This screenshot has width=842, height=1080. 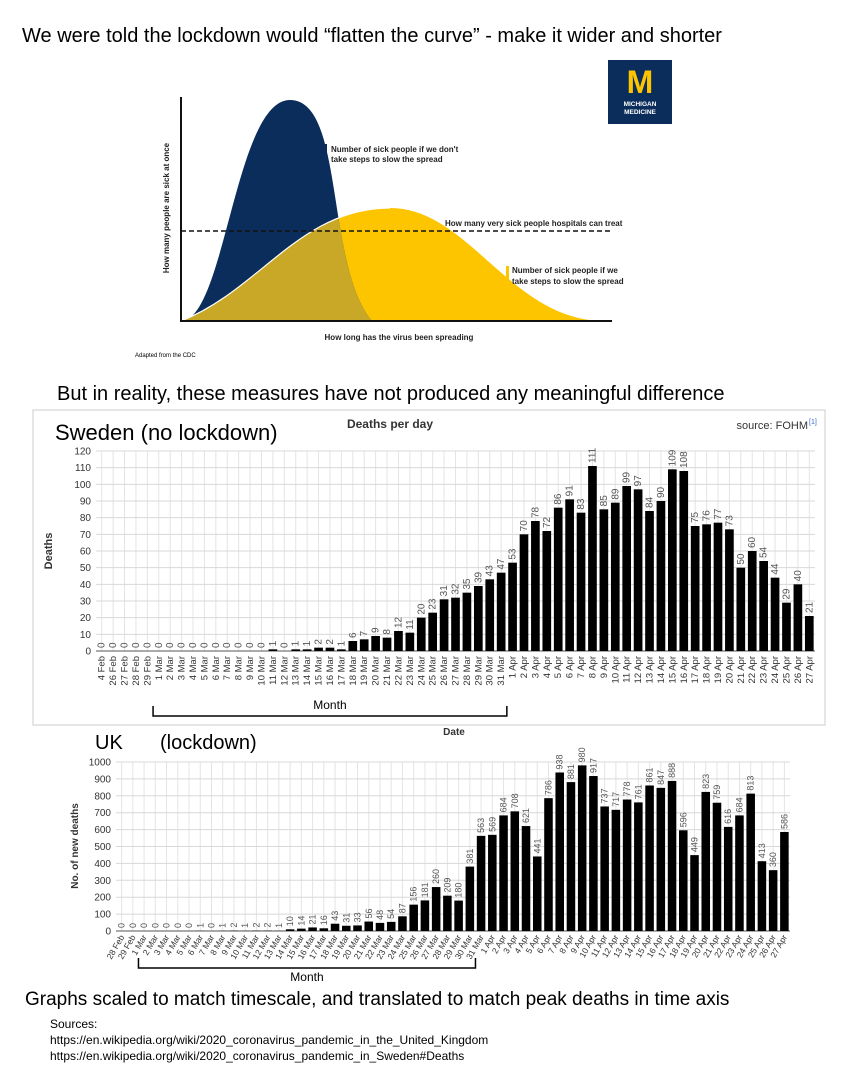 What do you see at coordinates (410, 671) in the screenshot?
I see `x-tick-label: 23 Mar` at bounding box center [410, 671].